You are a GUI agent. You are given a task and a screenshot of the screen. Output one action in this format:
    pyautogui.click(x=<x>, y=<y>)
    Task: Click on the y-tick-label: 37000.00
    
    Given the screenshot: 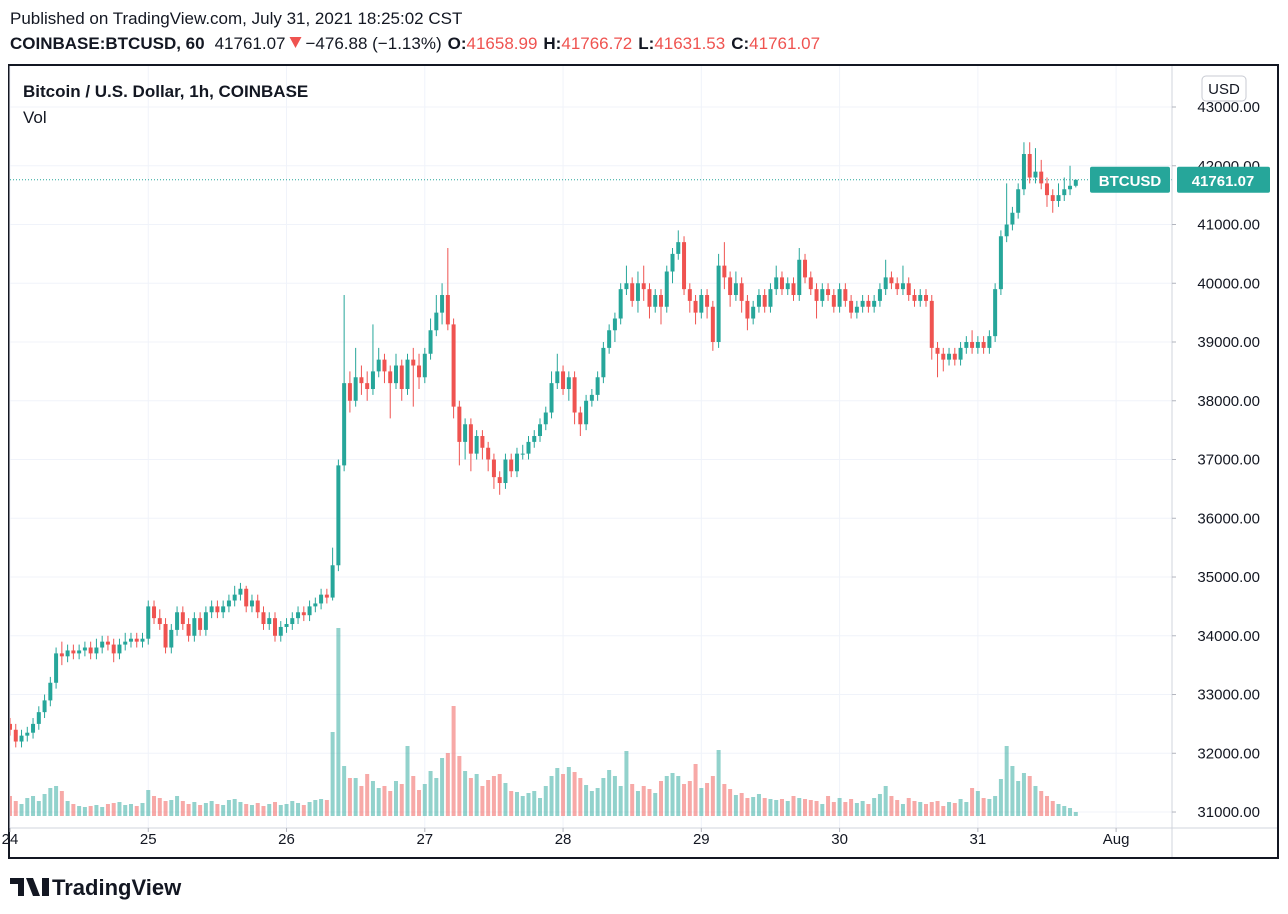 What is the action you would take?
    pyautogui.click(x=1228, y=460)
    